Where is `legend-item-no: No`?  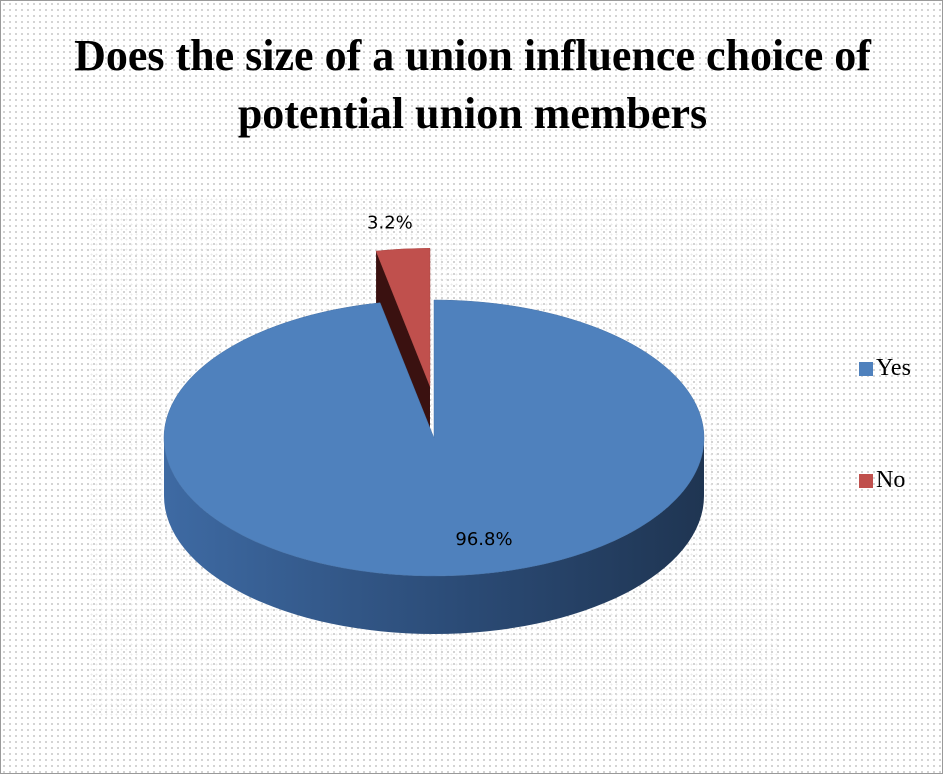 legend-item-no: No is located at coordinates (882, 480).